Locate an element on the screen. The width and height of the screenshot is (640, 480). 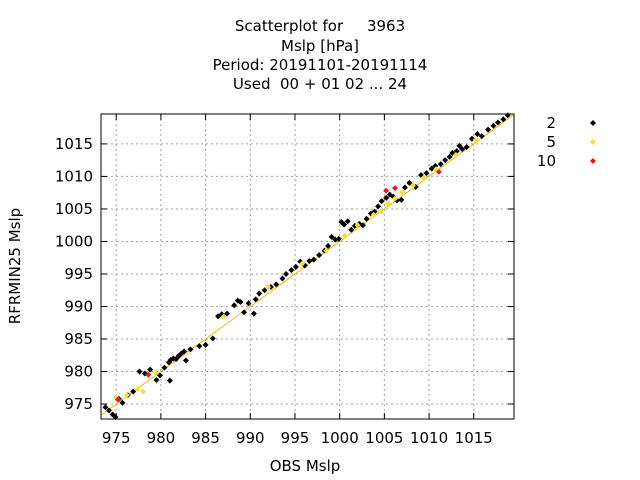
x-tick-label: 1005 is located at coordinates (384, 438).